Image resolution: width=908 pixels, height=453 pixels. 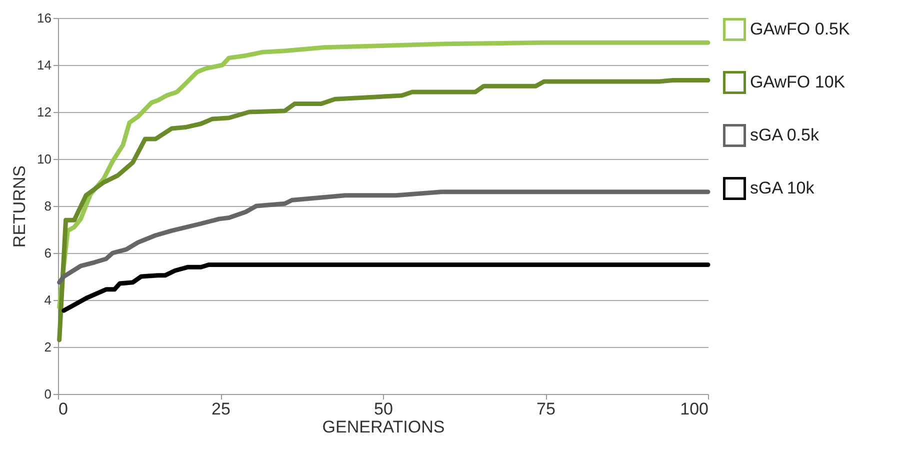 I want to click on legend-label: GAwFO 0.5K, so click(x=800, y=29).